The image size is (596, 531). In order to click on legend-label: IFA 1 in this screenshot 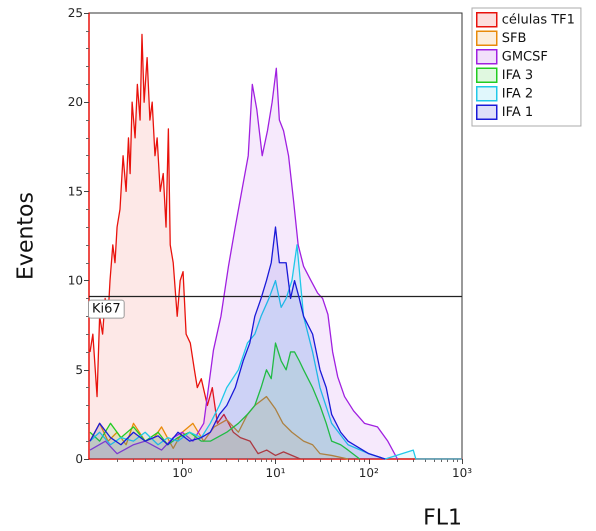, I will do `click(518, 112)`.